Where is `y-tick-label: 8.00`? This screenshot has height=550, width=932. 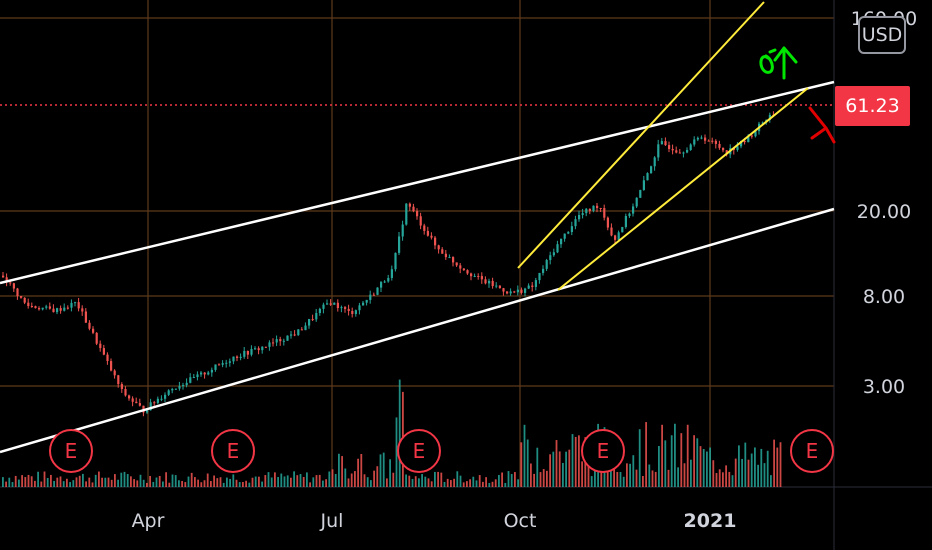 y-tick-label: 8.00 is located at coordinates (884, 297).